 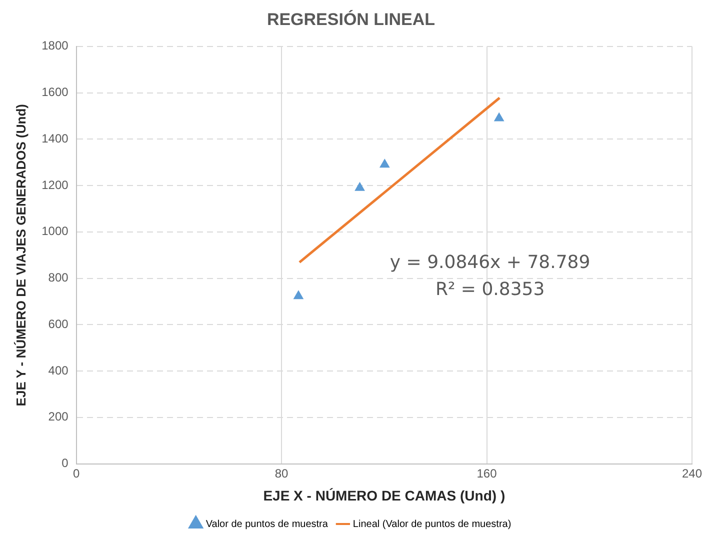 What do you see at coordinates (351, 18) in the screenshot?
I see `chart-title: REGRESIÓN LINEAL` at bounding box center [351, 18].